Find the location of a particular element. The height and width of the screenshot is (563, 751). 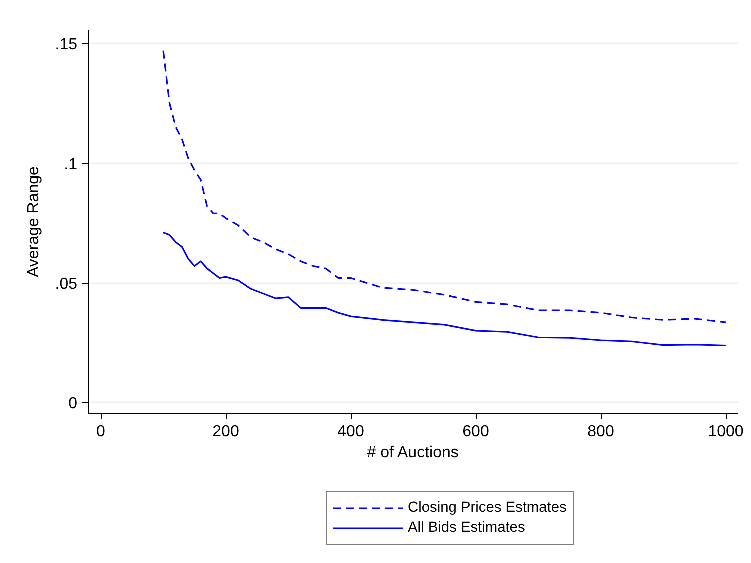

x-tick-label: 800 is located at coordinates (601, 432).